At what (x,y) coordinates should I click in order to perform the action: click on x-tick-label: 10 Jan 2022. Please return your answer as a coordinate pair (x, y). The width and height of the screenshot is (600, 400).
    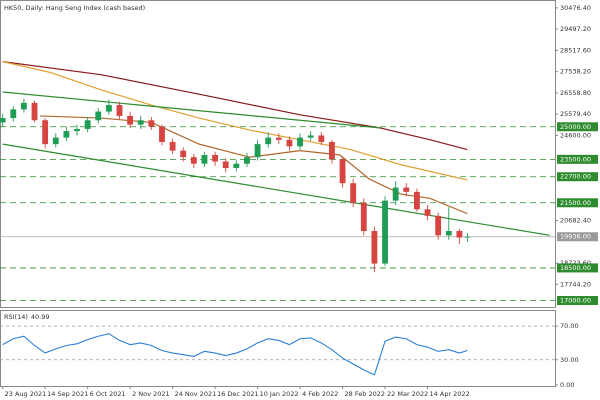
    Looking at the image, I should click on (279, 394).